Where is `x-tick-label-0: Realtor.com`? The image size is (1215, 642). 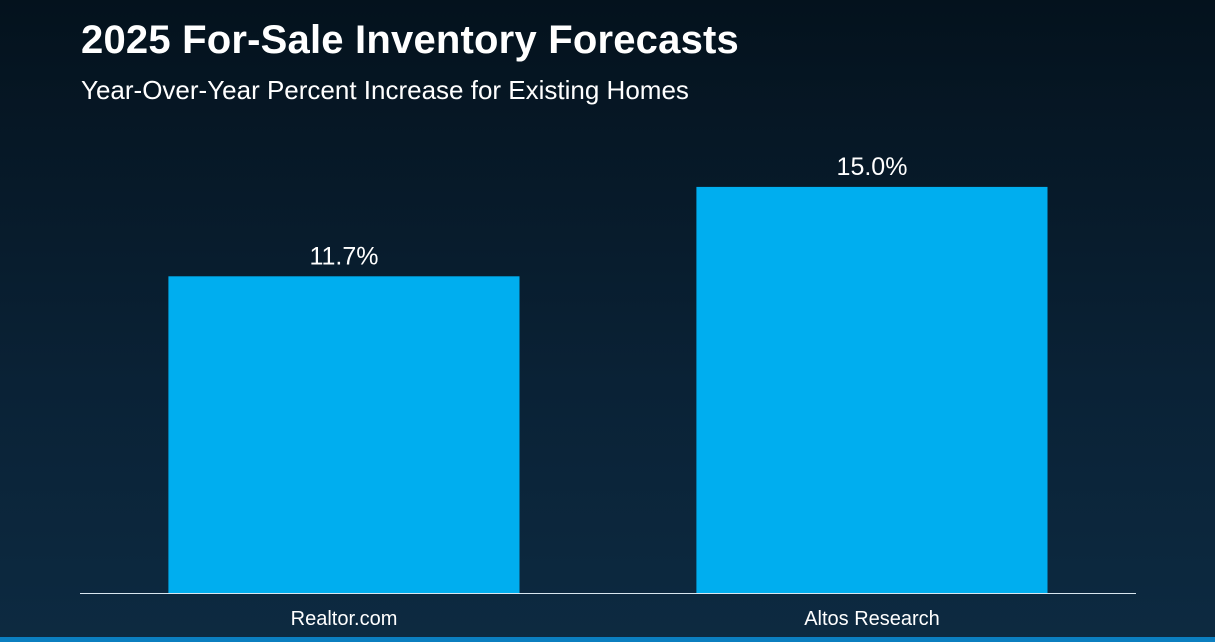 x-tick-label-0: Realtor.com is located at coordinates (344, 619).